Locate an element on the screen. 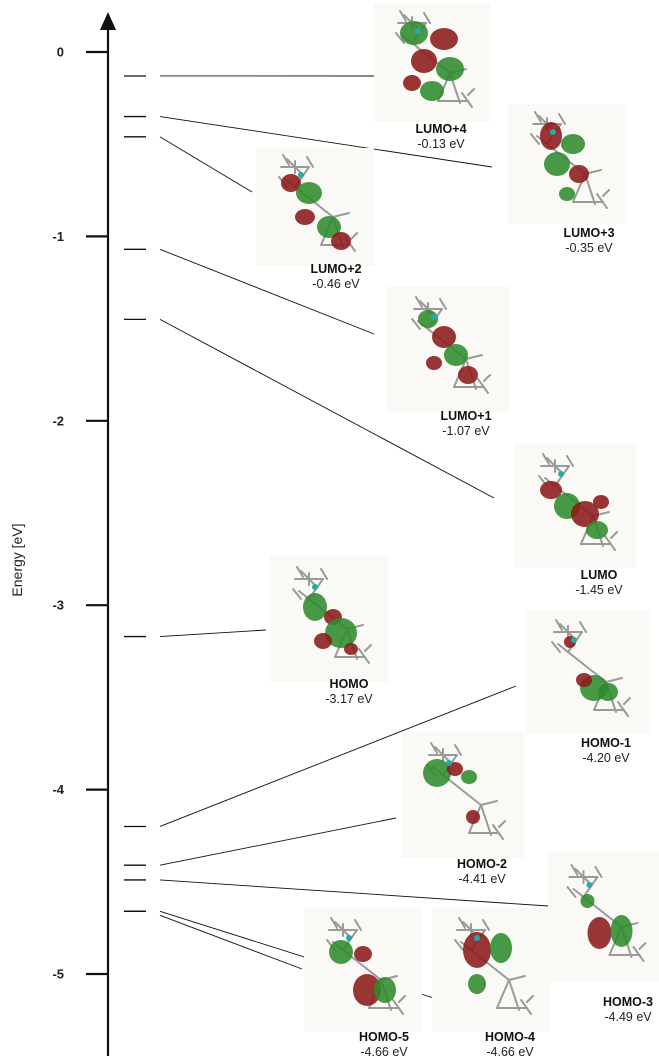 Image resolution: width=659 pixels, height=1056 pixels. tick-label: 0 is located at coordinates (60, 52).